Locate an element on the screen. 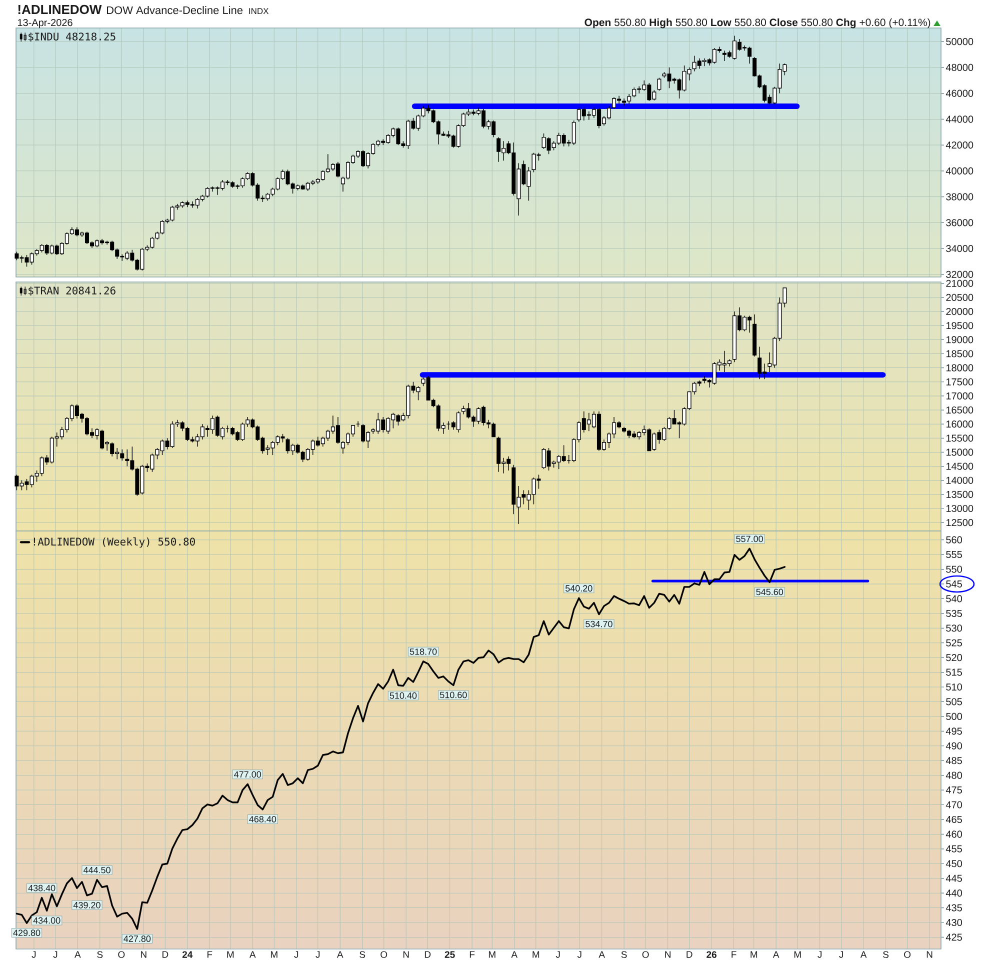 Image resolution: width=990 pixels, height=963 pixels. y-tick-label: 38000 is located at coordinates (960, 196).